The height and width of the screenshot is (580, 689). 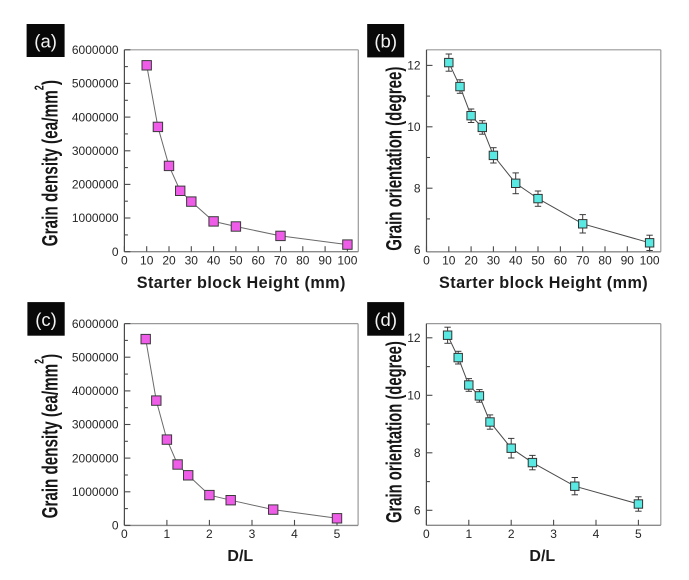 What do you see at coordinates (385, 41) in the screenshot?
I see `svg-text: (b)` at bounding box center [385, 41].